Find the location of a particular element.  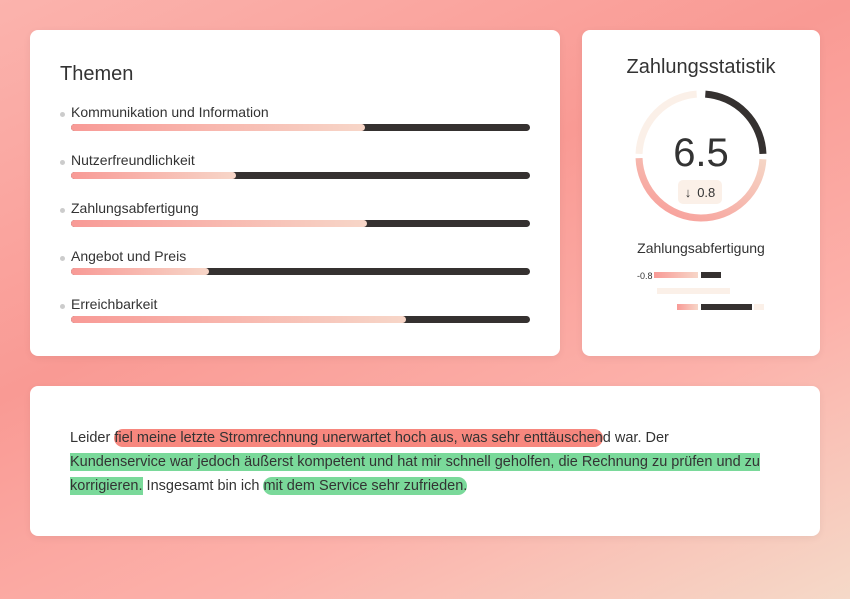

score-value: 6.5 is located at coordinates (701, 153).